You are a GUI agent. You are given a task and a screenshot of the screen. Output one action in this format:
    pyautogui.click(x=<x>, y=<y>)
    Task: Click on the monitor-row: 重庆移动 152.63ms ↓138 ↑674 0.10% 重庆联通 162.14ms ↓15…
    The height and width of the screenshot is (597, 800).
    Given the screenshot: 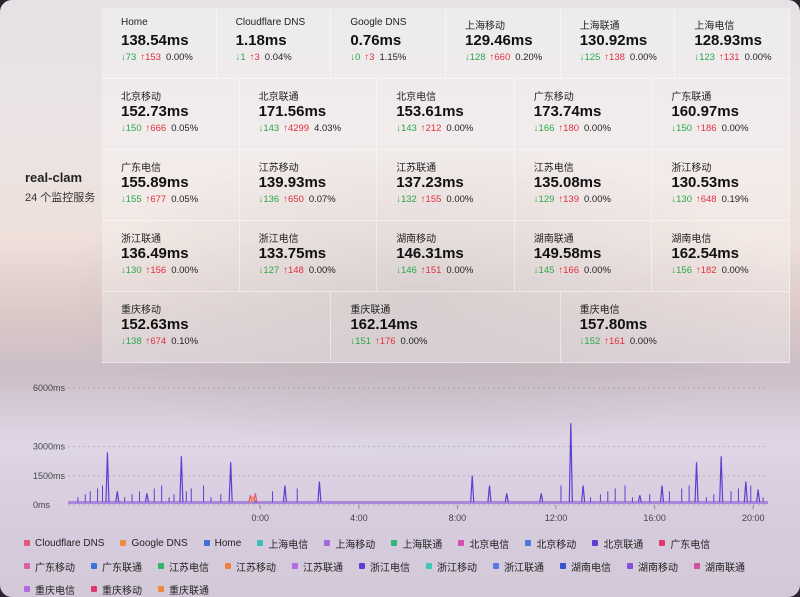 What is the action you would take?
    pyautogui.click(x=446, y=327)
    